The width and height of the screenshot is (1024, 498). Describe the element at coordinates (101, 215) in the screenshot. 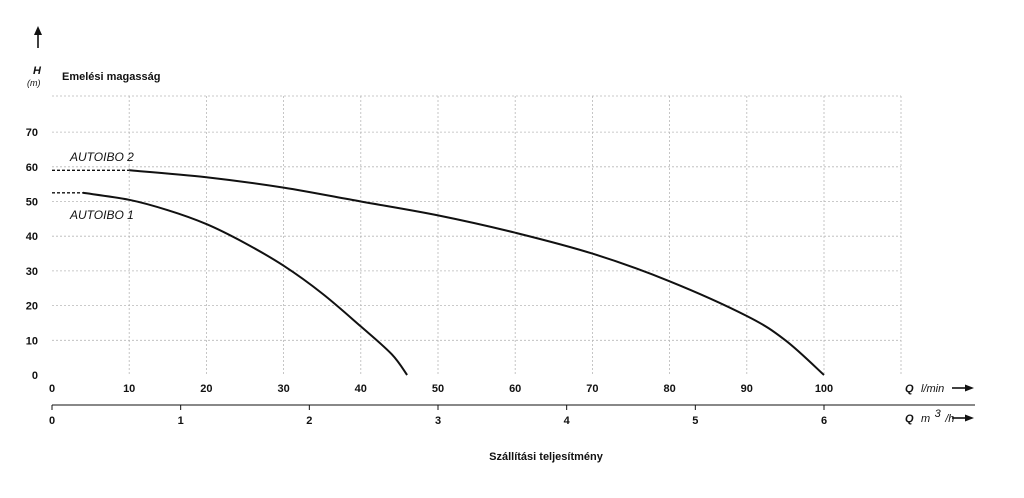

I see `series-label-autoibo-1: AUTOIBO 1` at that location.